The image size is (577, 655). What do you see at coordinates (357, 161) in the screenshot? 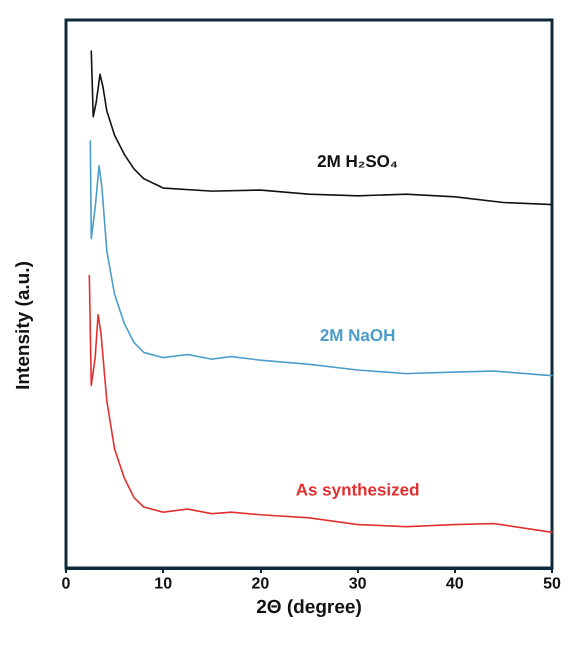
I see `series-label: 2M H₂SO₄` at bounding box center [357, 161].